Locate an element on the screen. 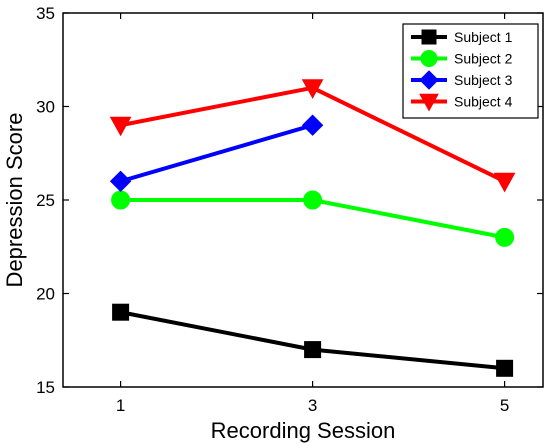 This screenshot has height=446, width=550. legend-item: Subject 4 is located at coordinates (462, 102).